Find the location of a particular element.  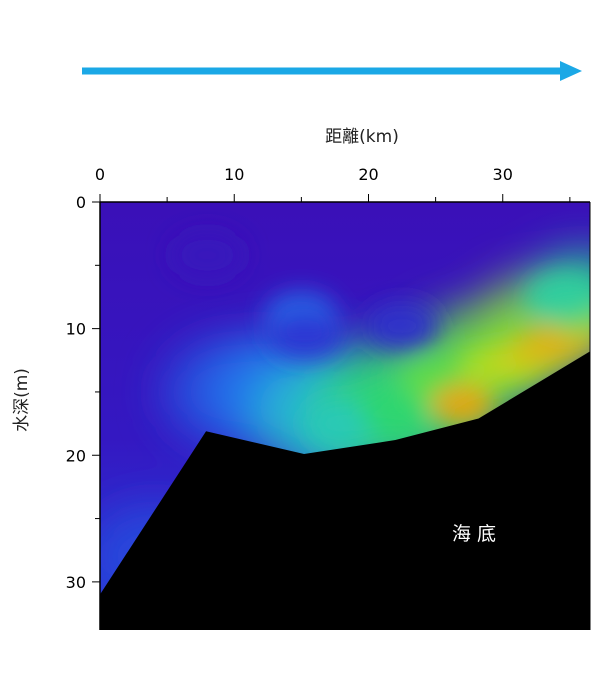

y-tick-label: 10 is located at coordinates (76, 329).